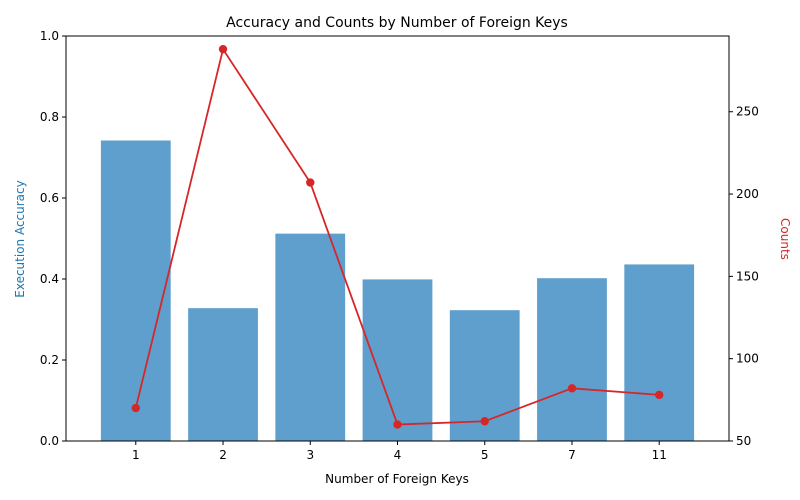 The width and height of the screenshot is (800, 500). I want to click on y-axis-label-right: Counts, so click(785, 239).